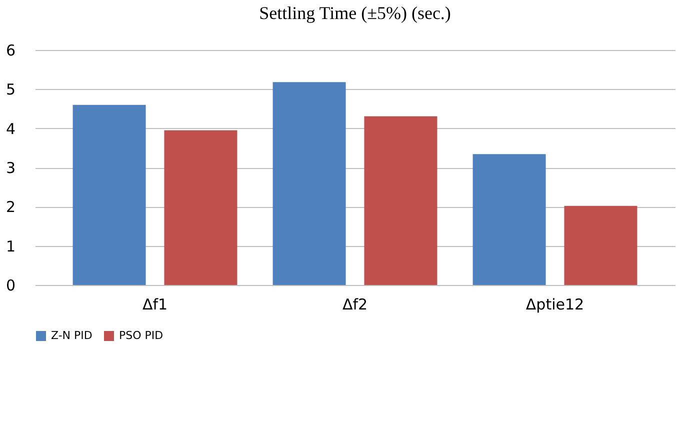 This screenshot has width=697, height=422. Describe the element at coordinates (11, 129) in the screenshot. I see `y-tick-label: 4` at that location.